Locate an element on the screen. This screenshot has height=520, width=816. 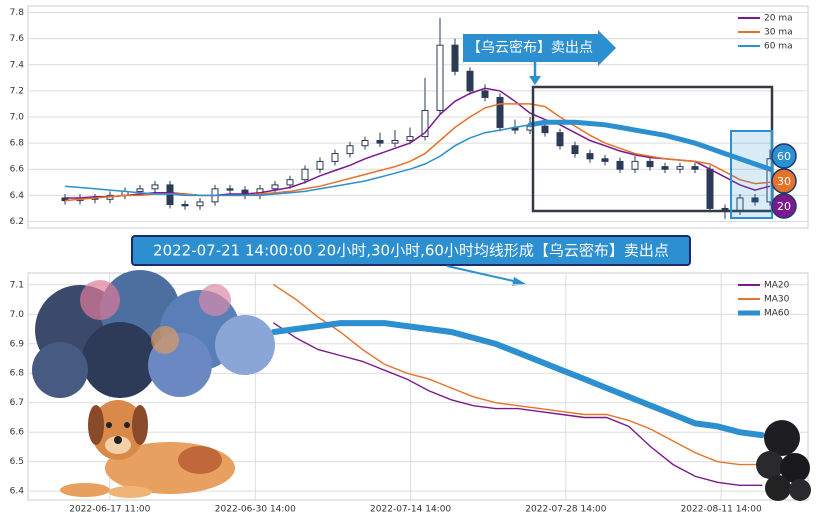
legend-label: 60 ma is located at coordinates (778, 47).